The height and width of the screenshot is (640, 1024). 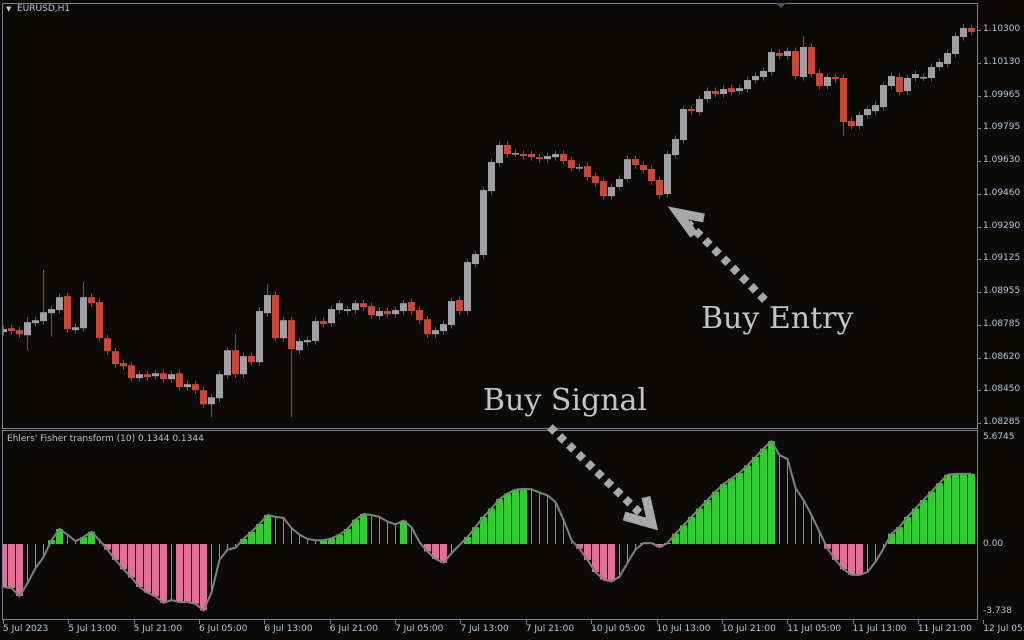 What do you see at coordinates (550, 629) in the screenshot?
I see `time-label: 7 Jul 21:00` at bounding box center [550, 629].